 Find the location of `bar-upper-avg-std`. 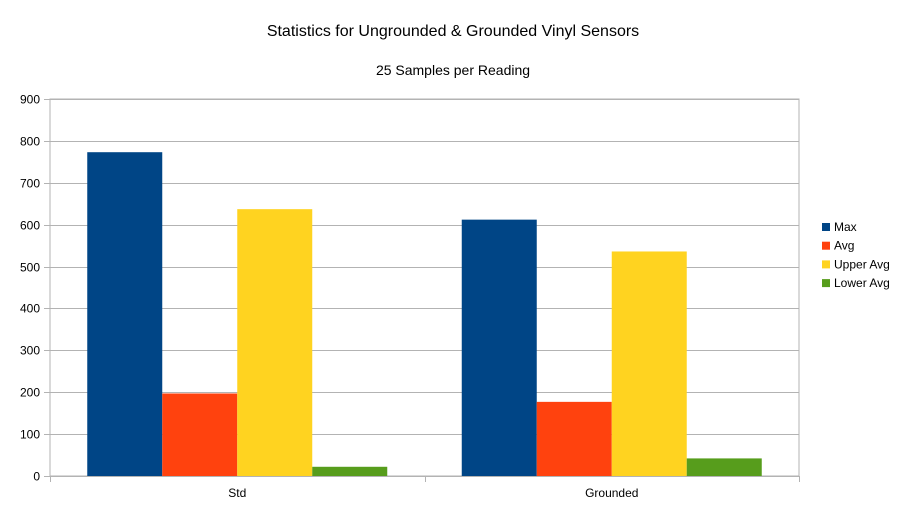

bar-upper-avg-std is located at coordinates (275, 342).